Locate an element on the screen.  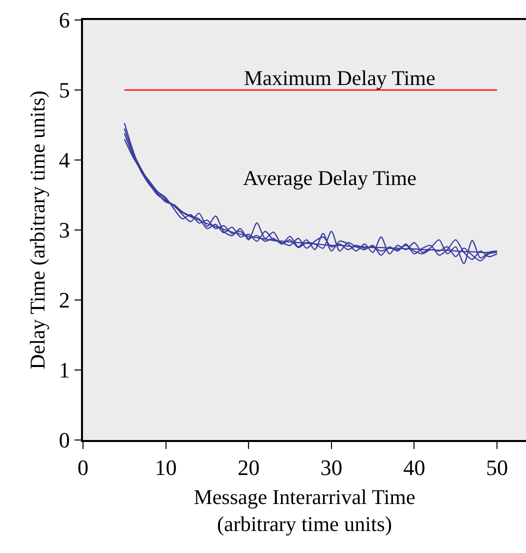
y-tick-label: 0 is located at coordinates (64, 440).